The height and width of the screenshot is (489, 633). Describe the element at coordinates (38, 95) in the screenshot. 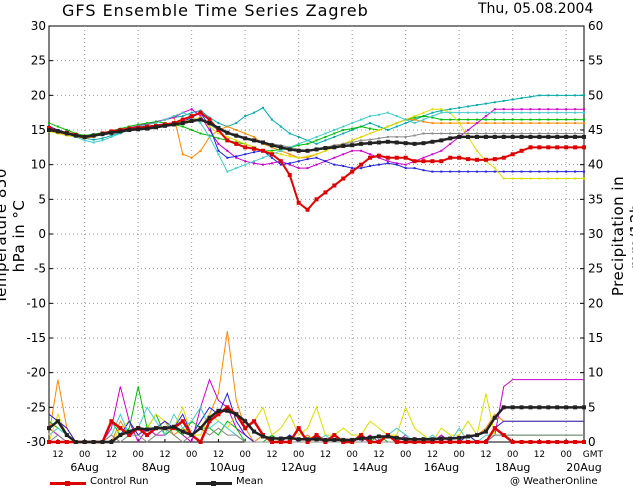

I see `y-tick-label: 20` at that location.